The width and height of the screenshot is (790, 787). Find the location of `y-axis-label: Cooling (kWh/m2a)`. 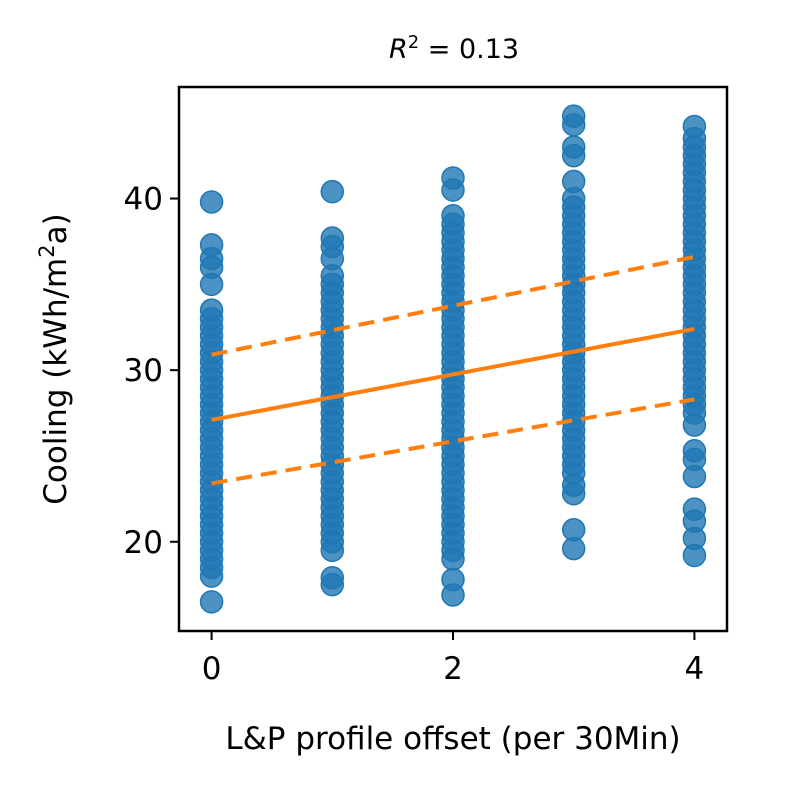

y-axis-label: Cooling (kWh/m2a) is located at coordinates (54, 358).